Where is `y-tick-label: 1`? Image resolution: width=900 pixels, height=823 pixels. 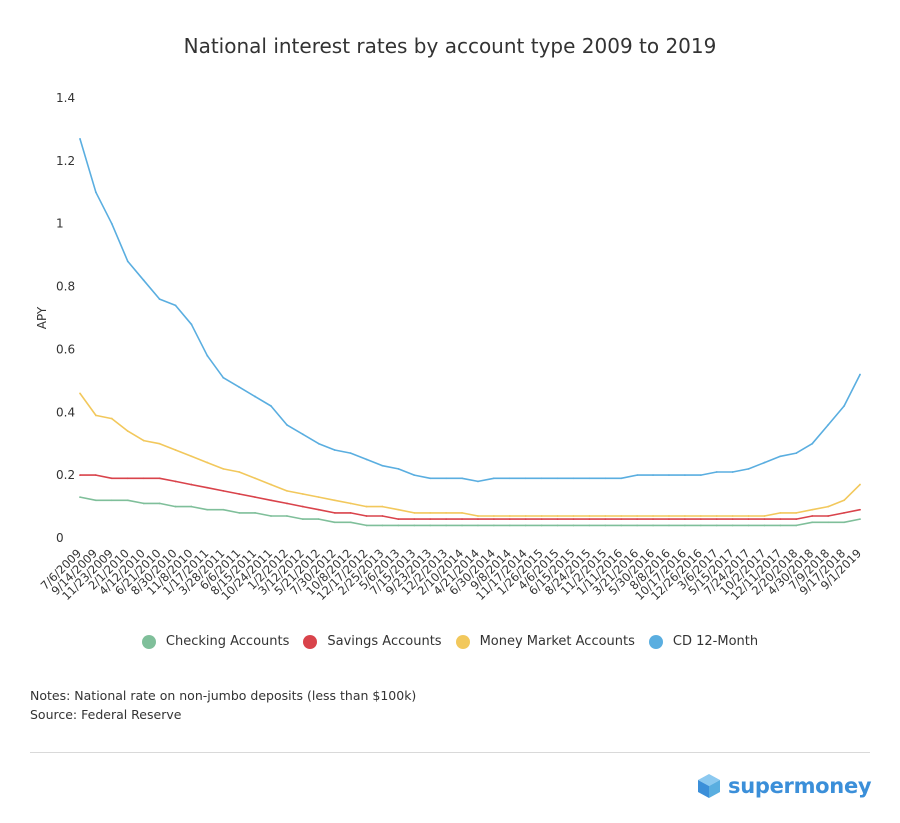 y-tick-label: 1 is located at coordinates (60, 224).